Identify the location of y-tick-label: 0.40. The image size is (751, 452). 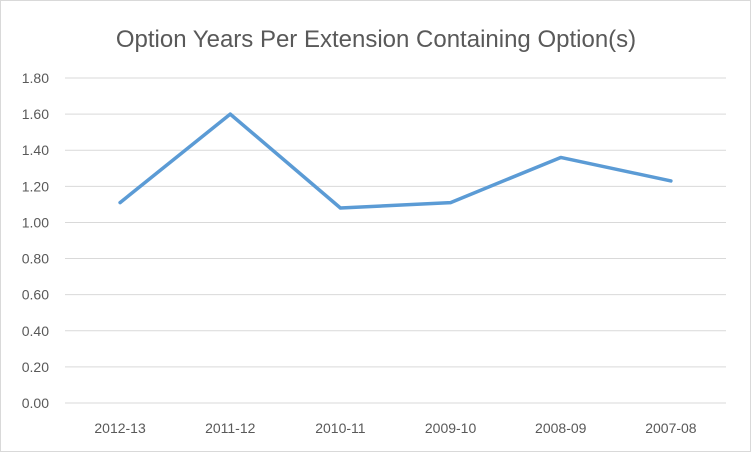
(35, 331).